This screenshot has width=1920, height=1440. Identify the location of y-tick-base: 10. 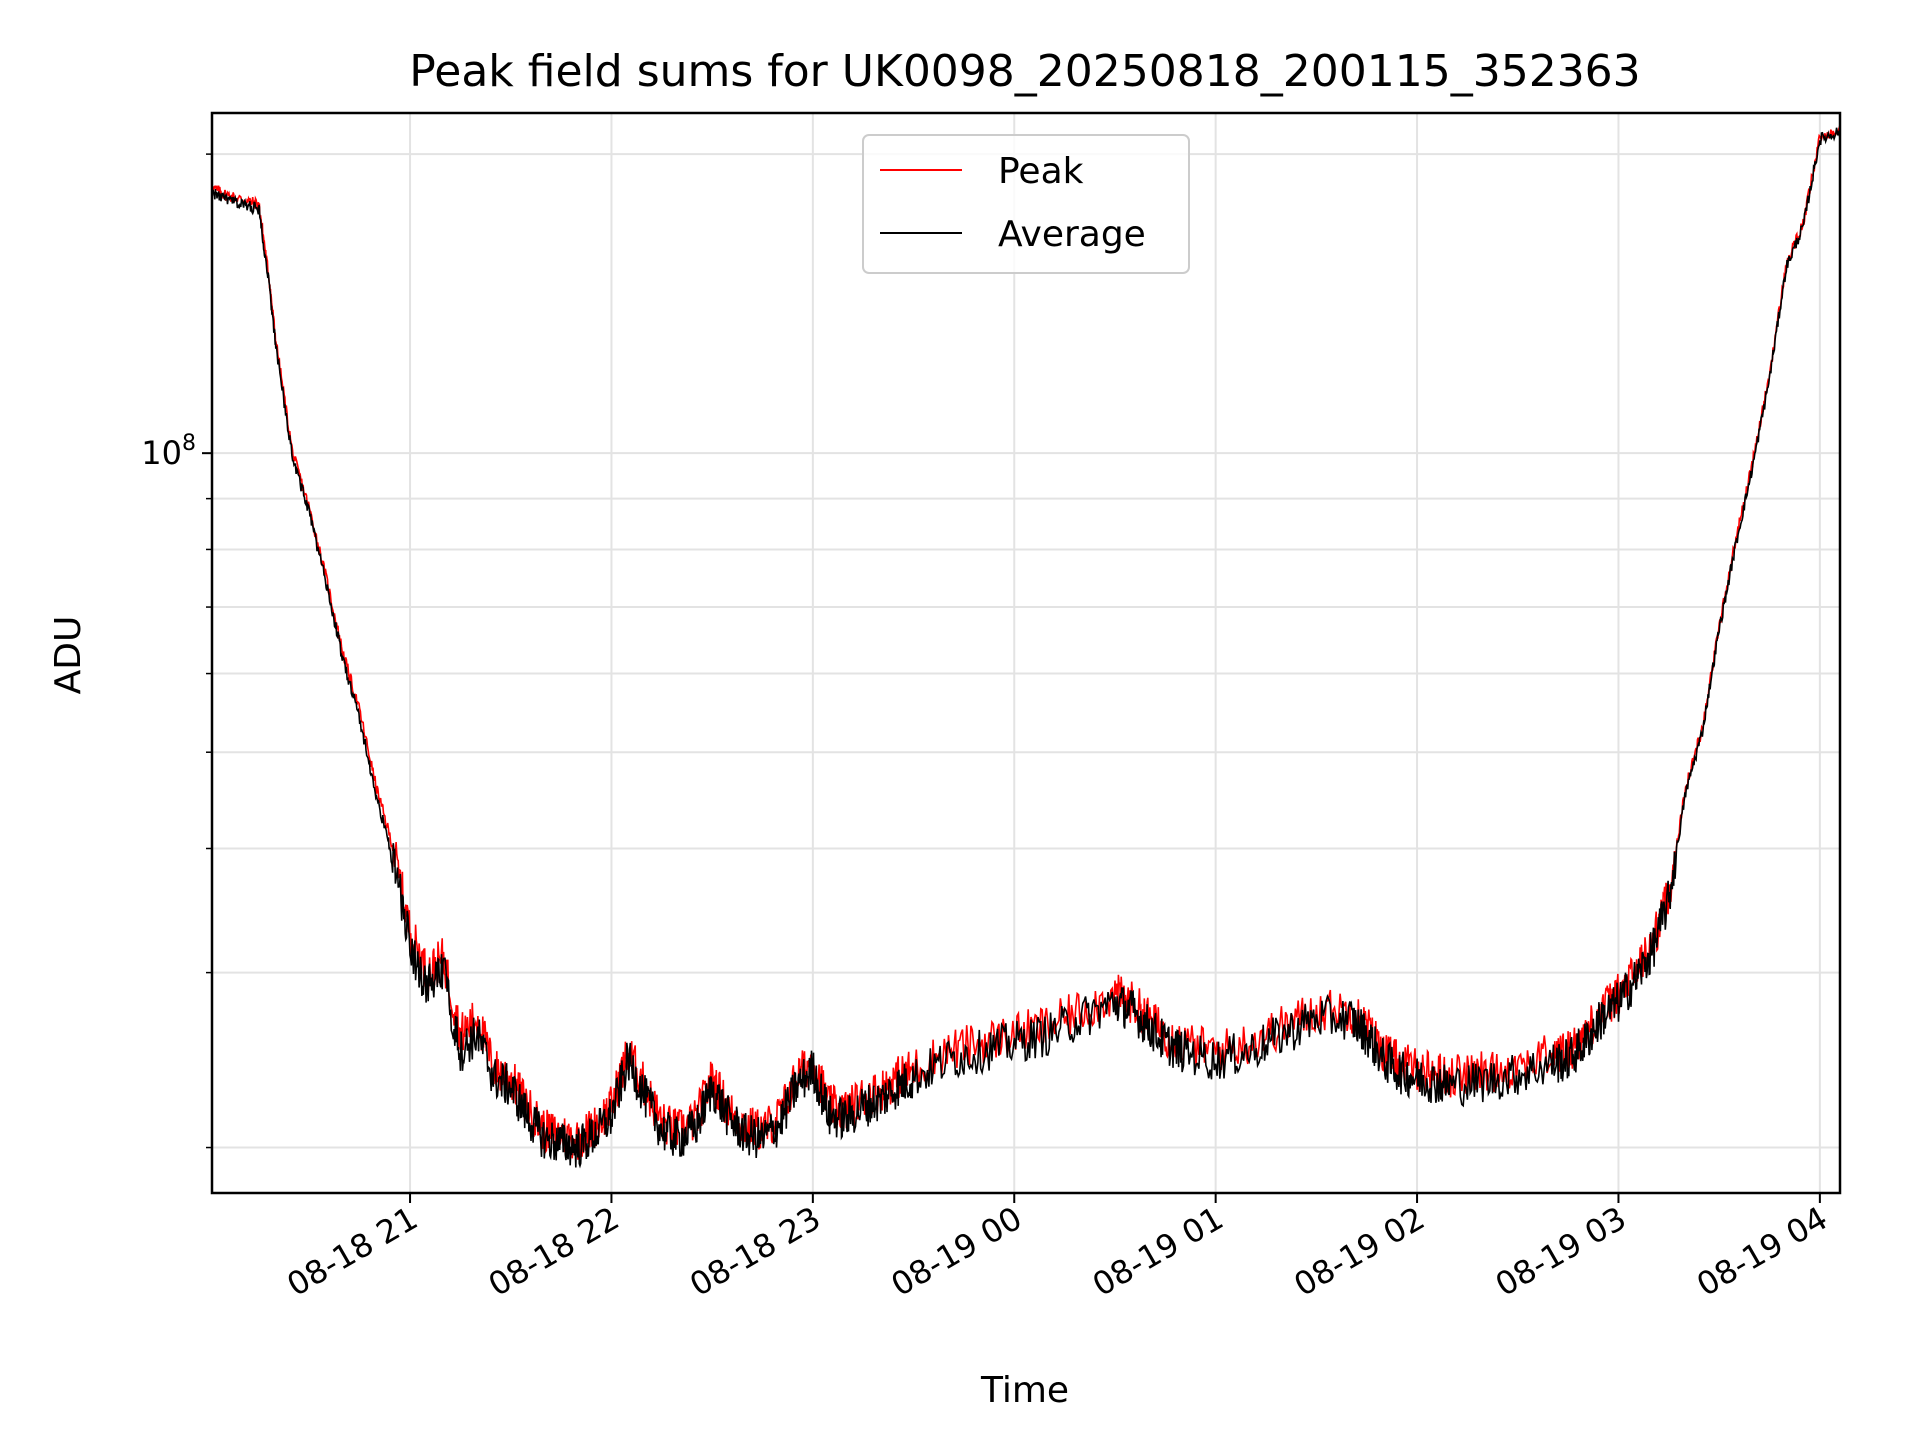
(161, 453).